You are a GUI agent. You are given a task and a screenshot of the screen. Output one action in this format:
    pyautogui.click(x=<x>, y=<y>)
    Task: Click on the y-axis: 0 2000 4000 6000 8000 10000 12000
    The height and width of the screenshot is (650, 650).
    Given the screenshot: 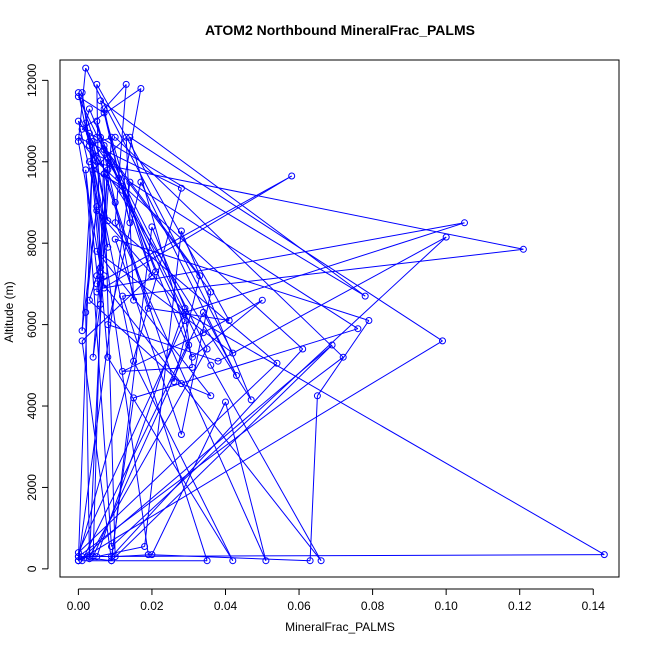 What is the action you would take?
    pyautogui.click(x=37, y=317)
    